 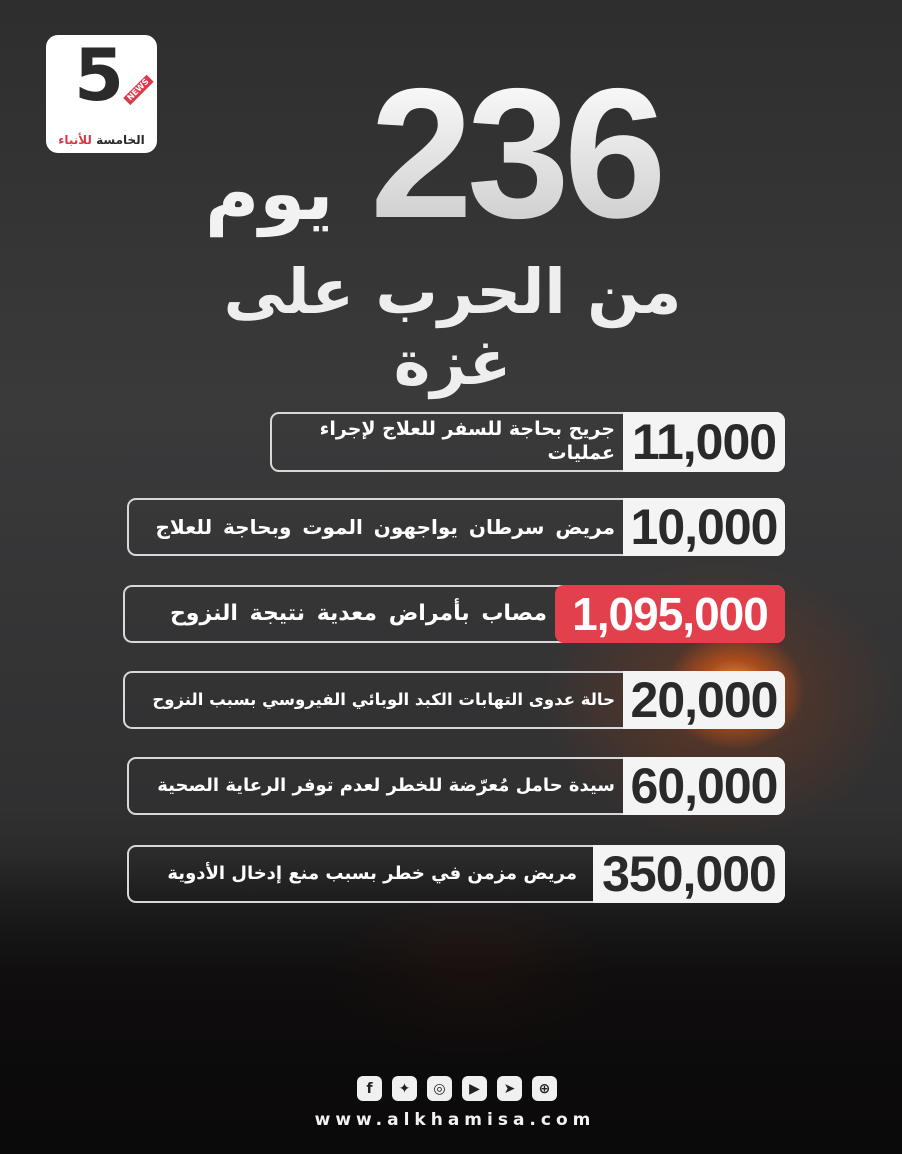 I want to click on stat-label: مريض سرطان يواجهون الموت وبحاجة للعلاج, so click(x=385, y=526).